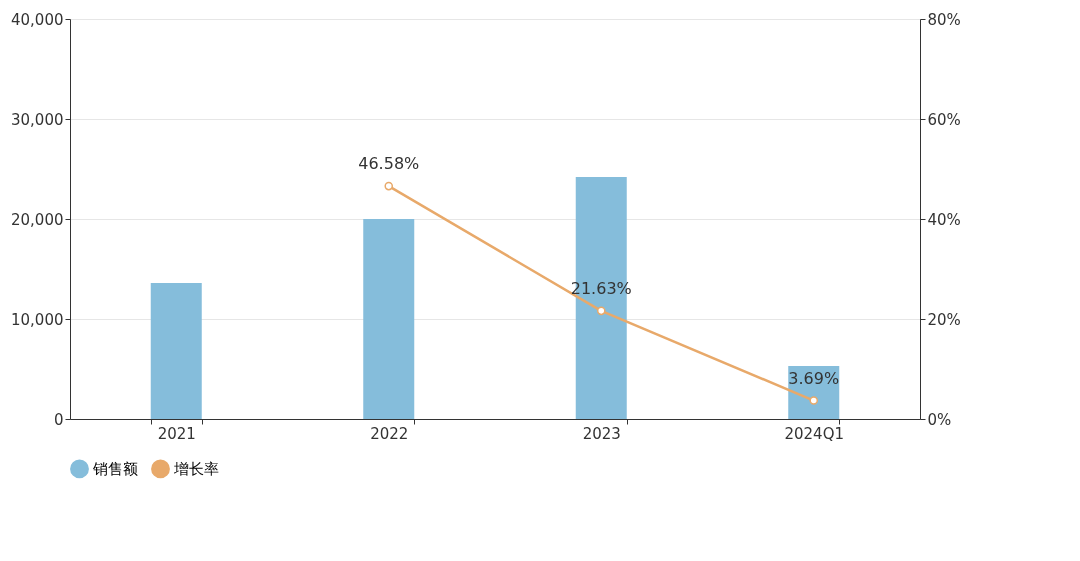 The width and height of the screenshot is (1080, 561). Describe the element at coordinates (944, 119) in the screenshot. I see `y2-tick-label: 60%` at that location.